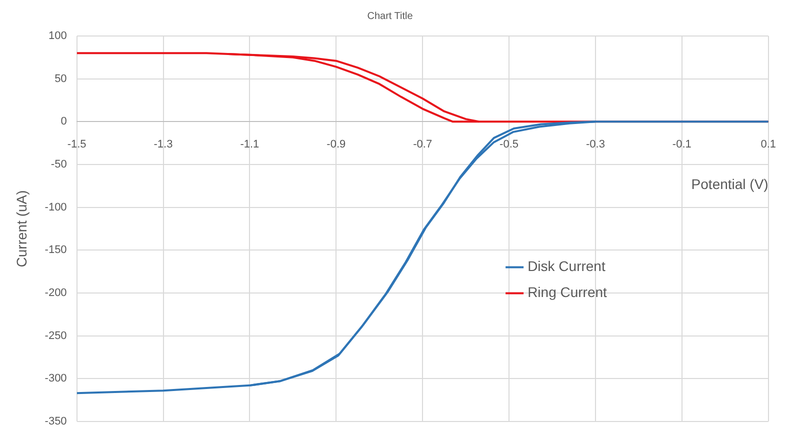  I want to click on legend-label: Disk Current, so click(567, 266).